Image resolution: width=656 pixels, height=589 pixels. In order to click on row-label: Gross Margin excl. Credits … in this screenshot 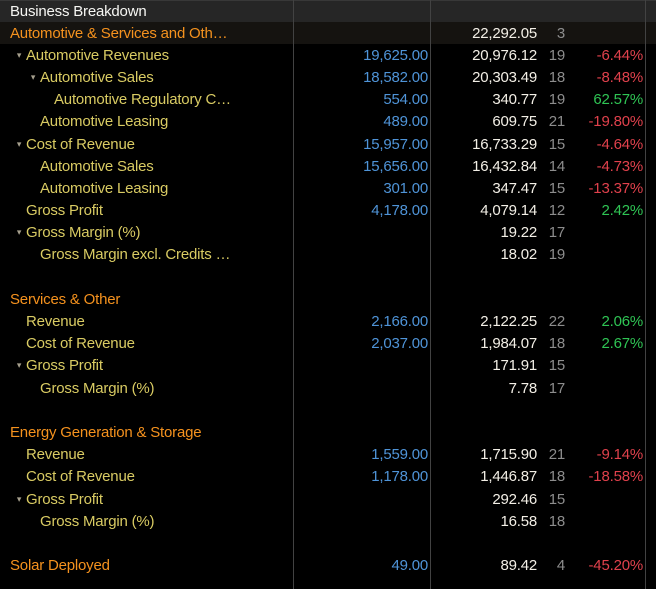, I will do `click(135, 255)`.